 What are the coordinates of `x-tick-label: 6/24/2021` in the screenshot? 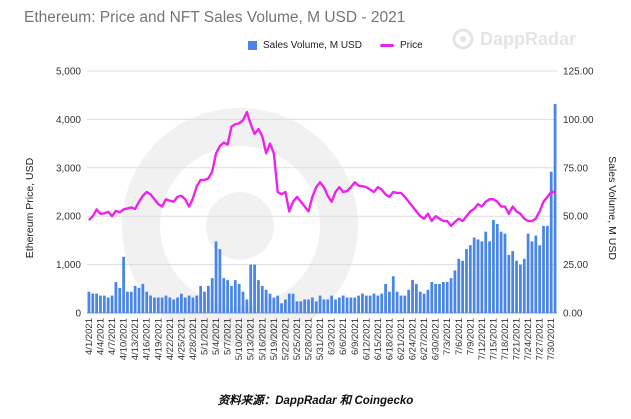 It's located at (413, 339).